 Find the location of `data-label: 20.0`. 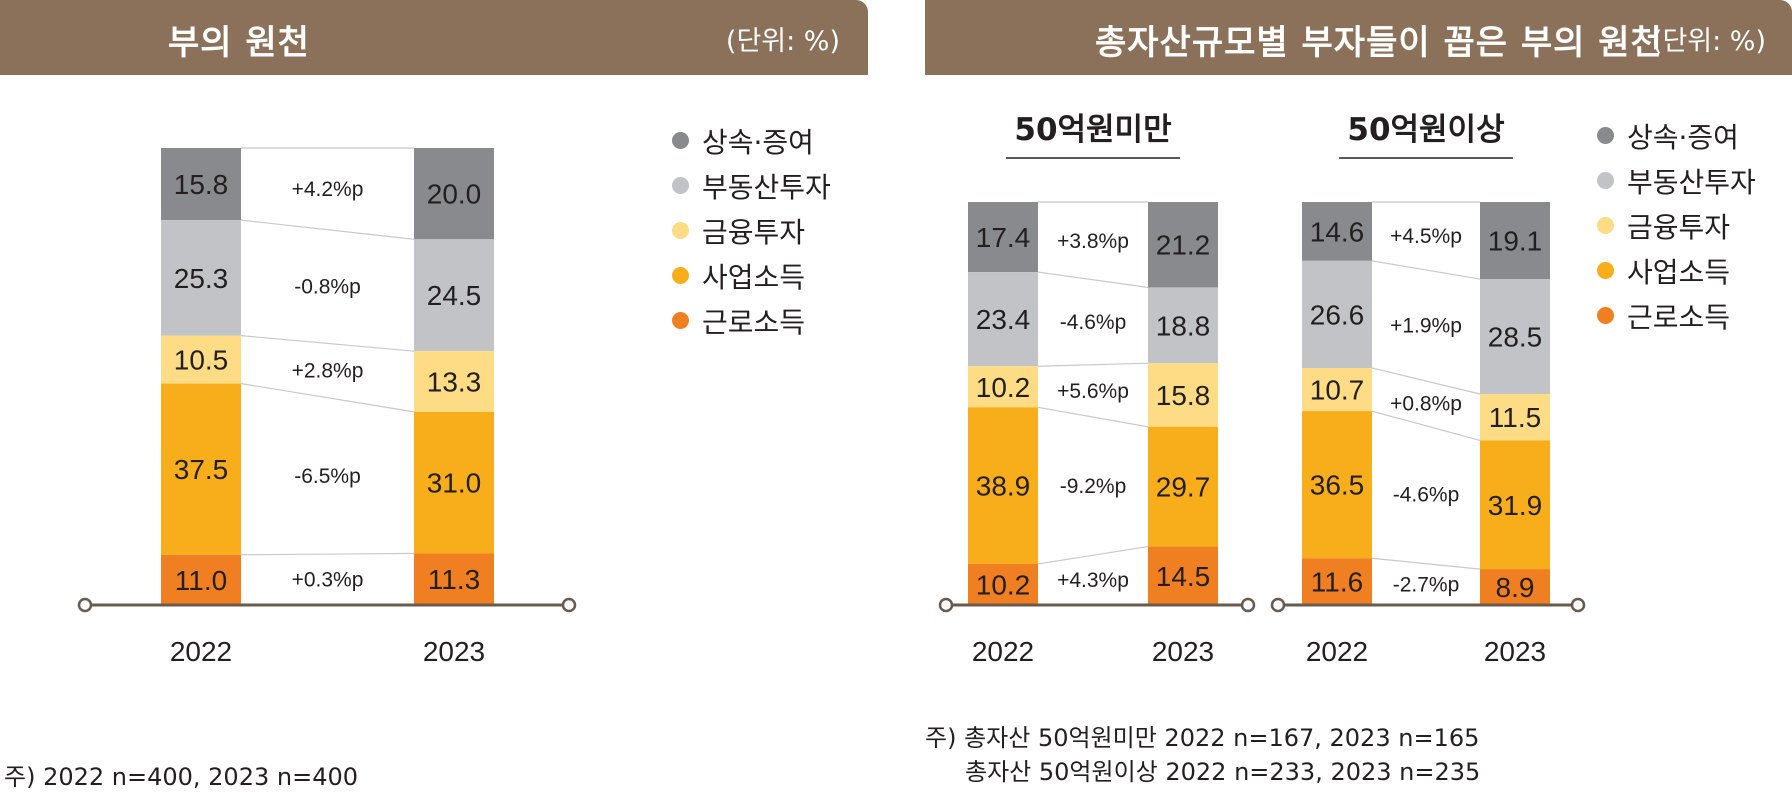

data-label: 20.0 is located at coordinates (454, 194).